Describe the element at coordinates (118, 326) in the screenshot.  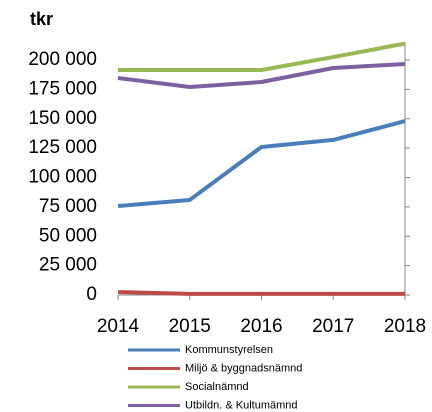
I see `x-tick-label: 2014` at that location.